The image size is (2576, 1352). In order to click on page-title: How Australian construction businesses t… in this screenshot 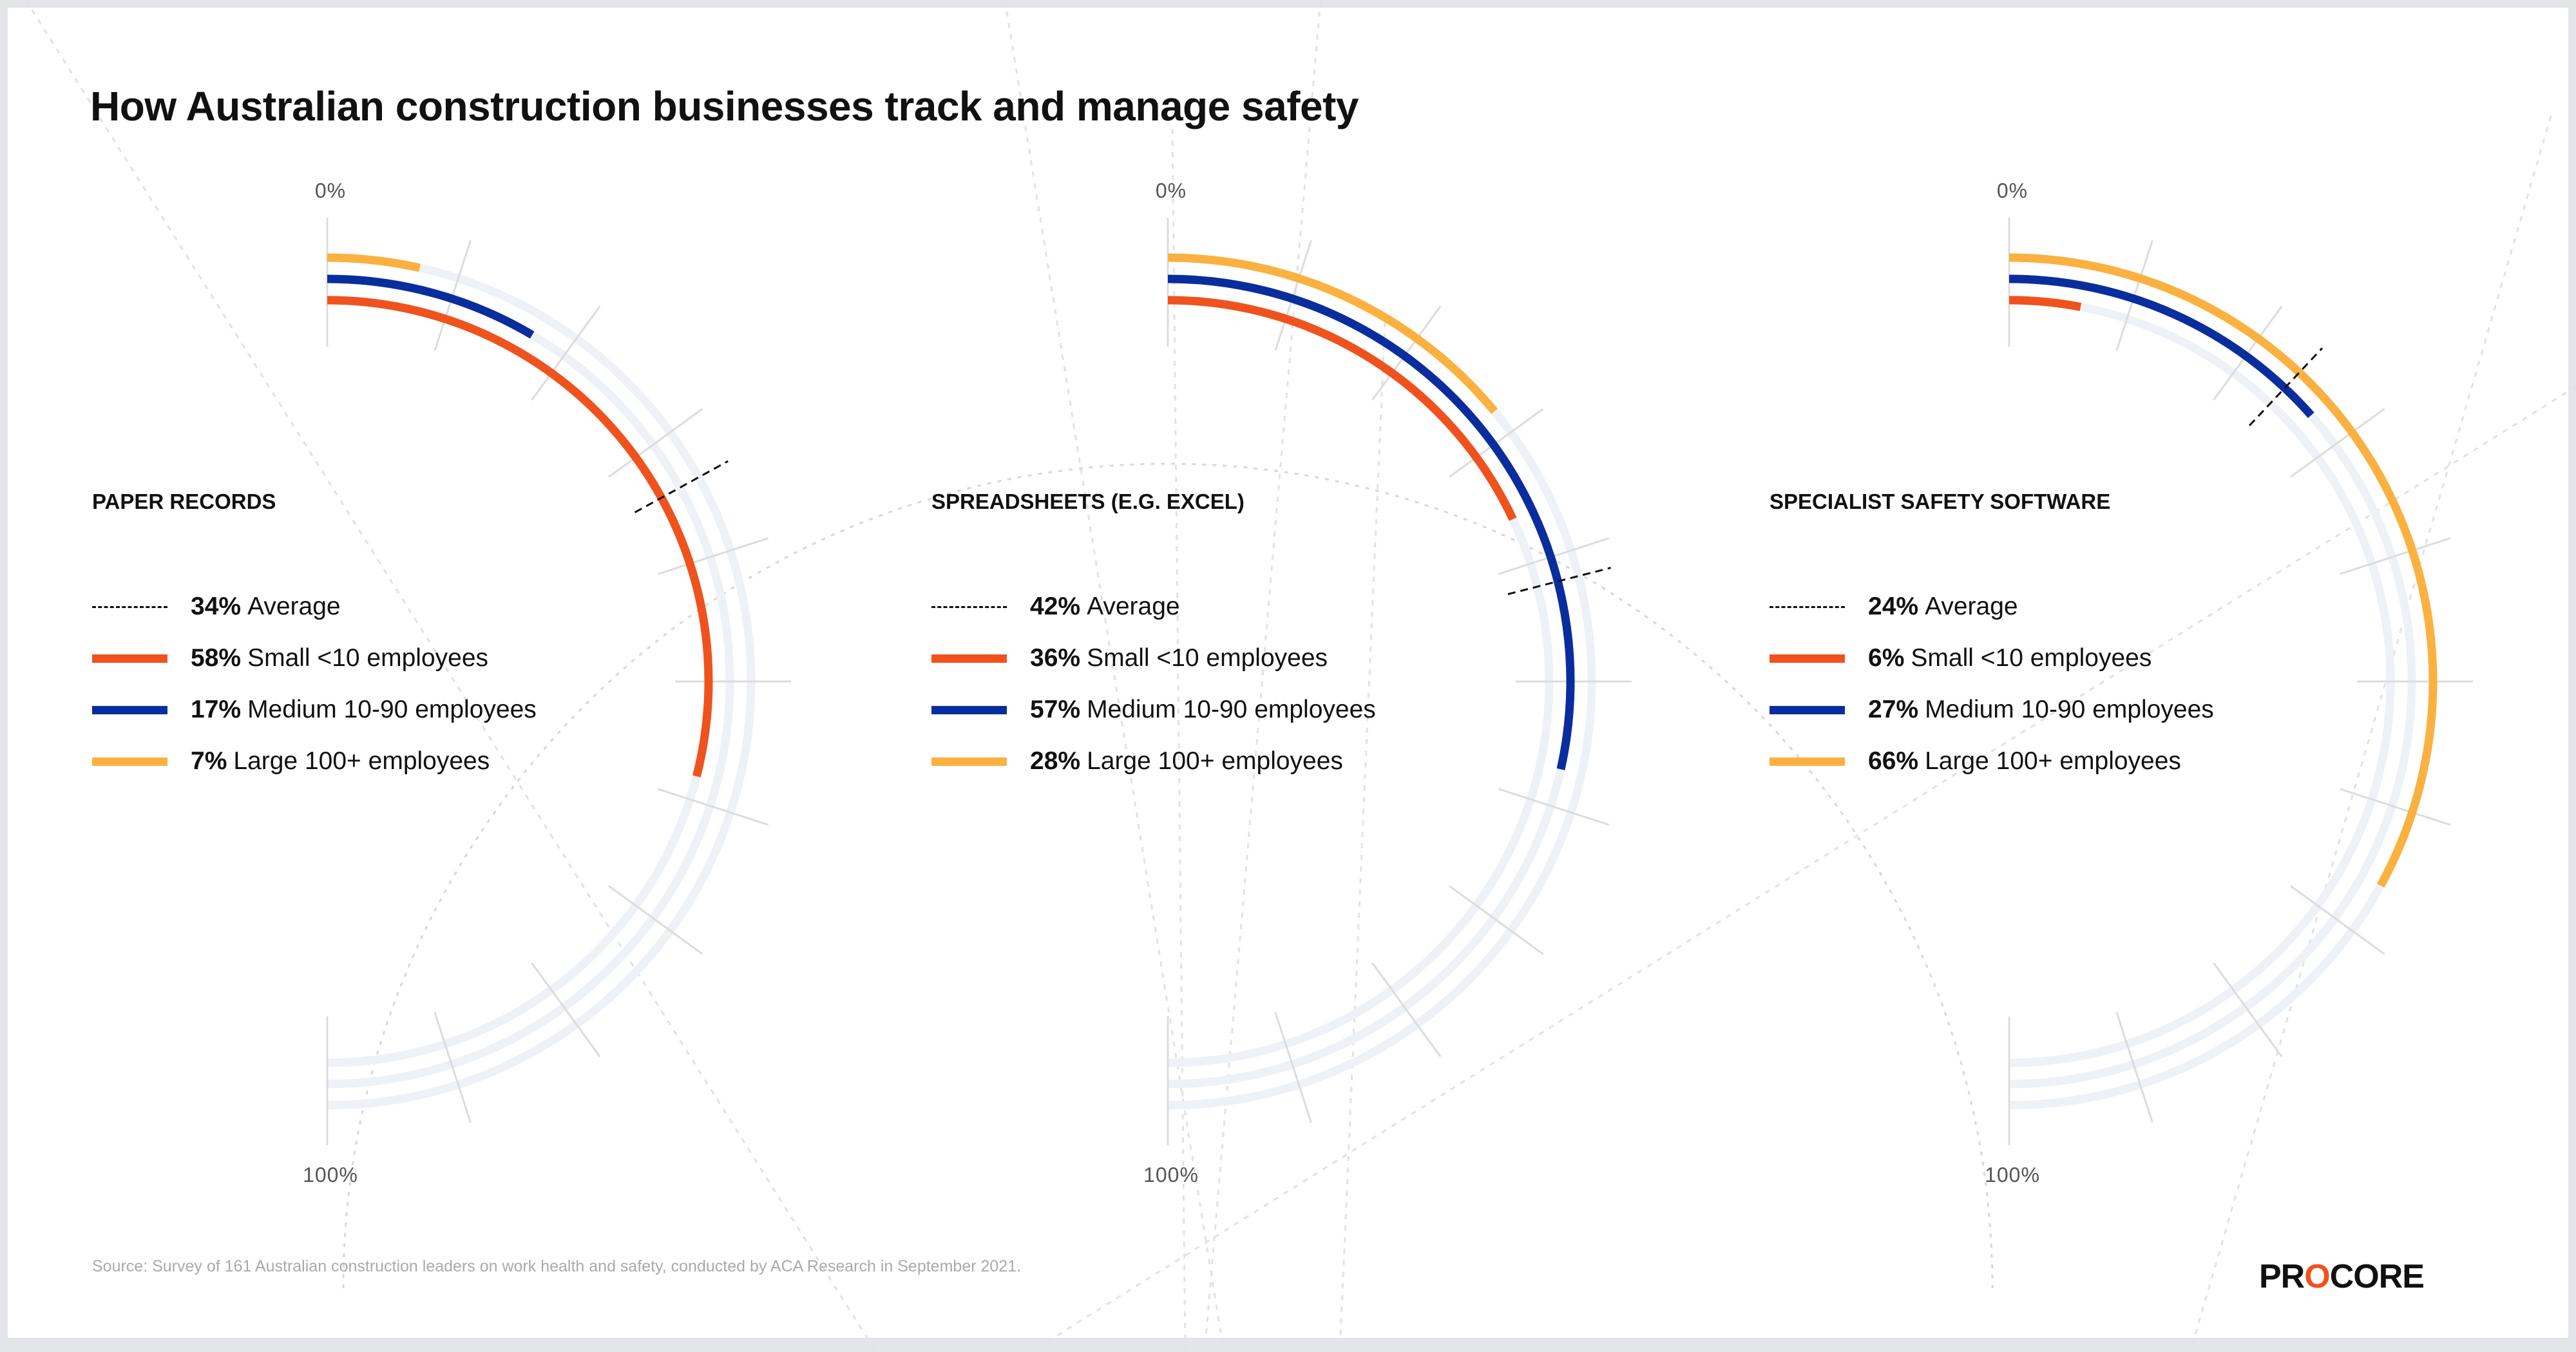, I will do `click(724, 106)`.